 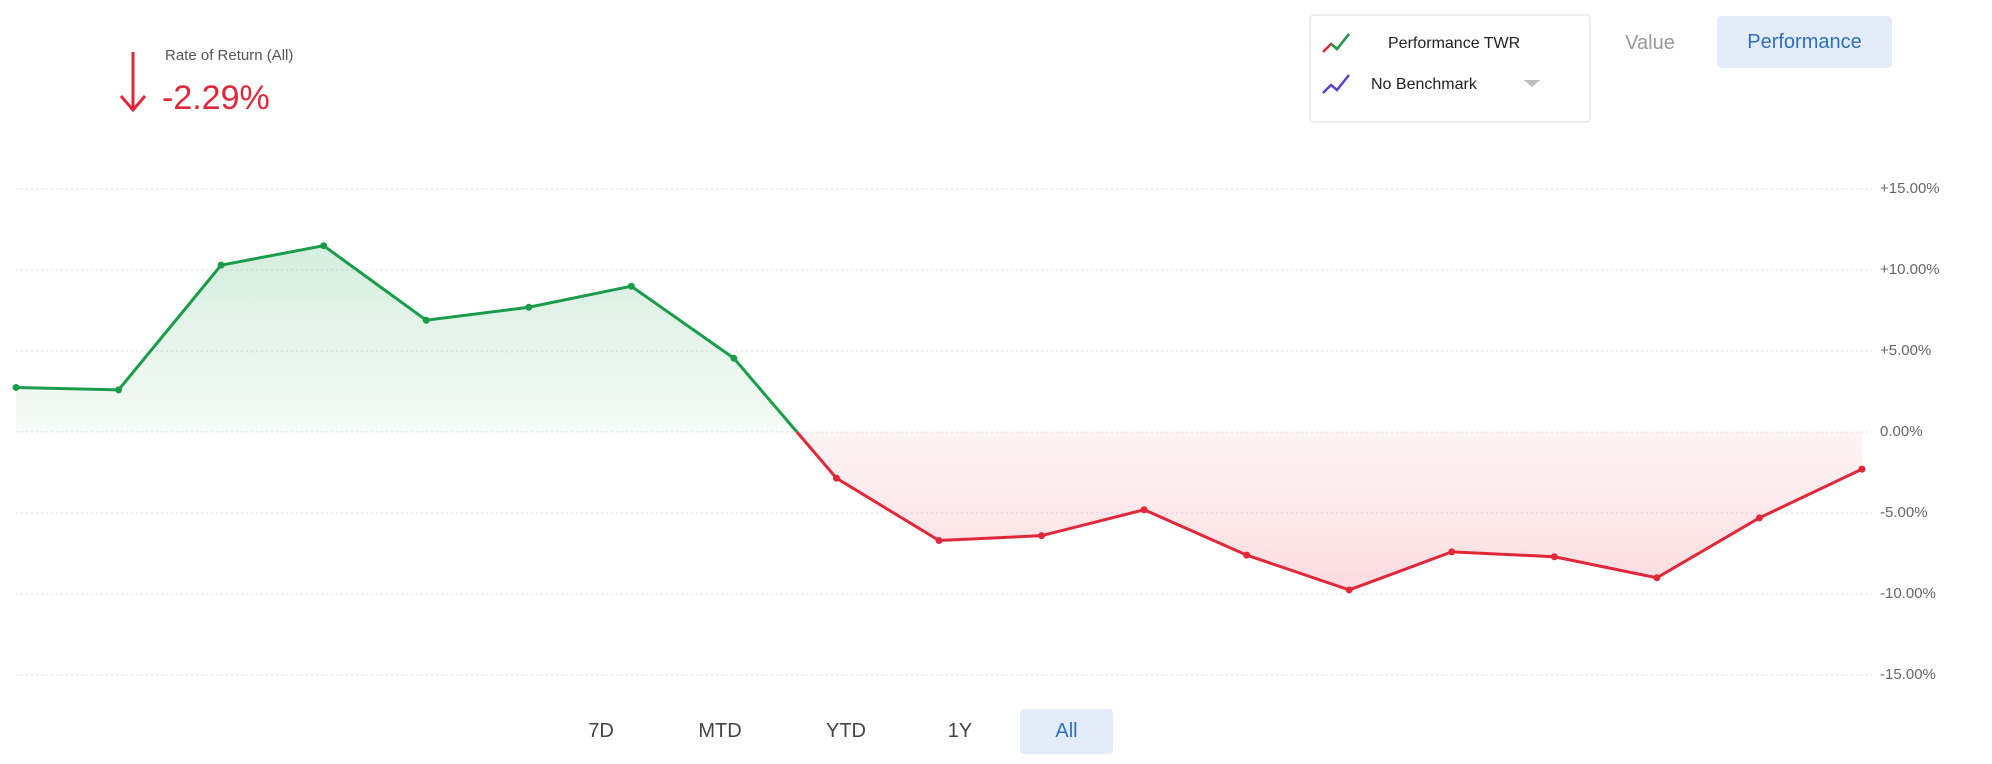 What do you see at coordinates (1336, 84) in the screenshot?
I see `benchmark-icon` at bounding box center [1336, 84].